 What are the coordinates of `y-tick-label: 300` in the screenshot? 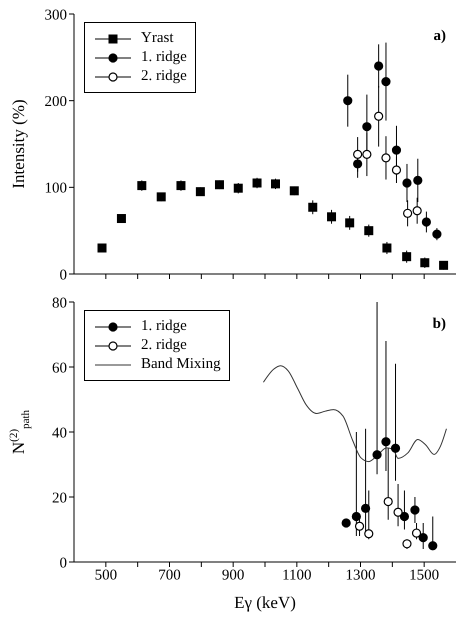 It's located at (55, 15).